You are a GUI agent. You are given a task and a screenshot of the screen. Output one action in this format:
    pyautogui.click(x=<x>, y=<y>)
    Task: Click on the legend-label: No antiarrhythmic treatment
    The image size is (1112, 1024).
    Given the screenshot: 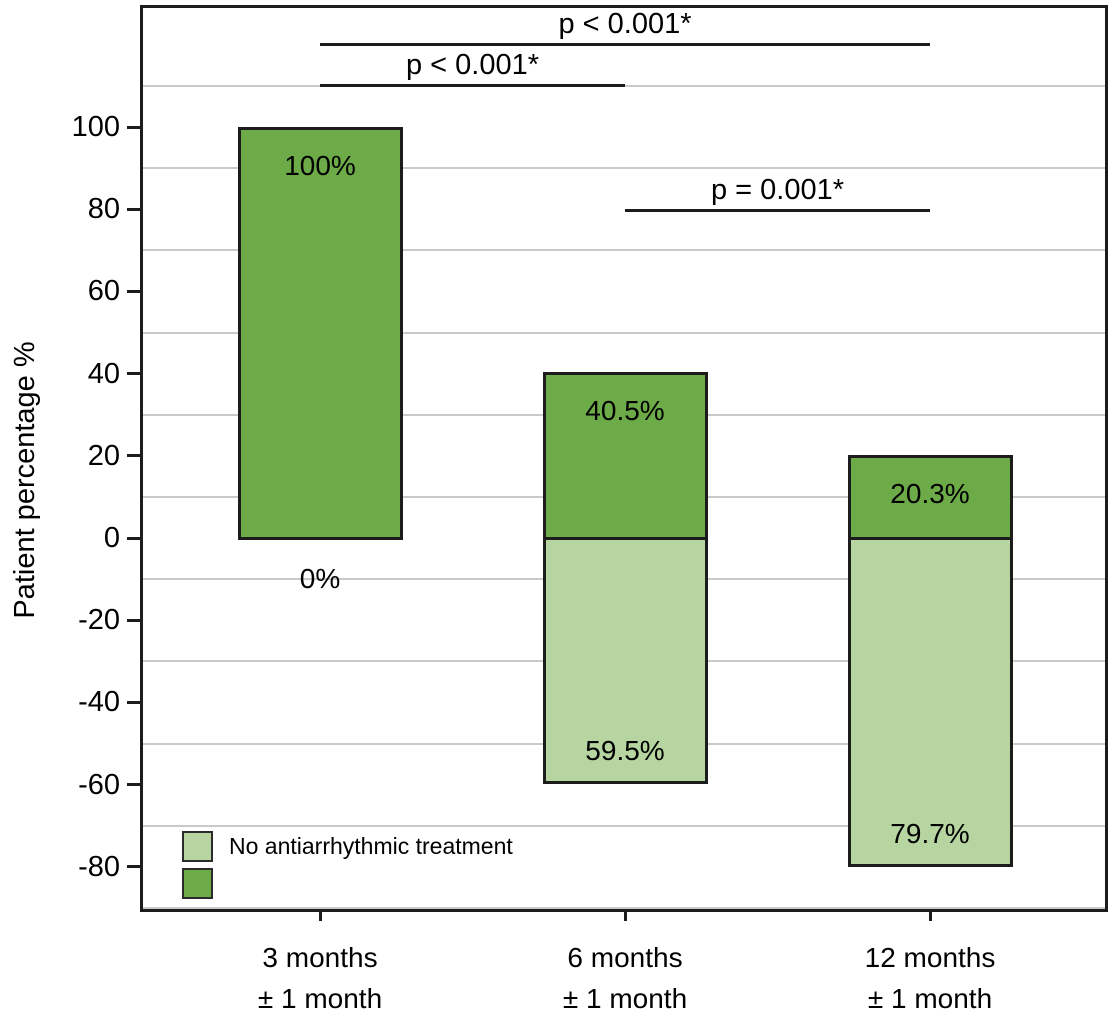 What is the action you would take?
    pyautogui.click(x=371, y=846)
    